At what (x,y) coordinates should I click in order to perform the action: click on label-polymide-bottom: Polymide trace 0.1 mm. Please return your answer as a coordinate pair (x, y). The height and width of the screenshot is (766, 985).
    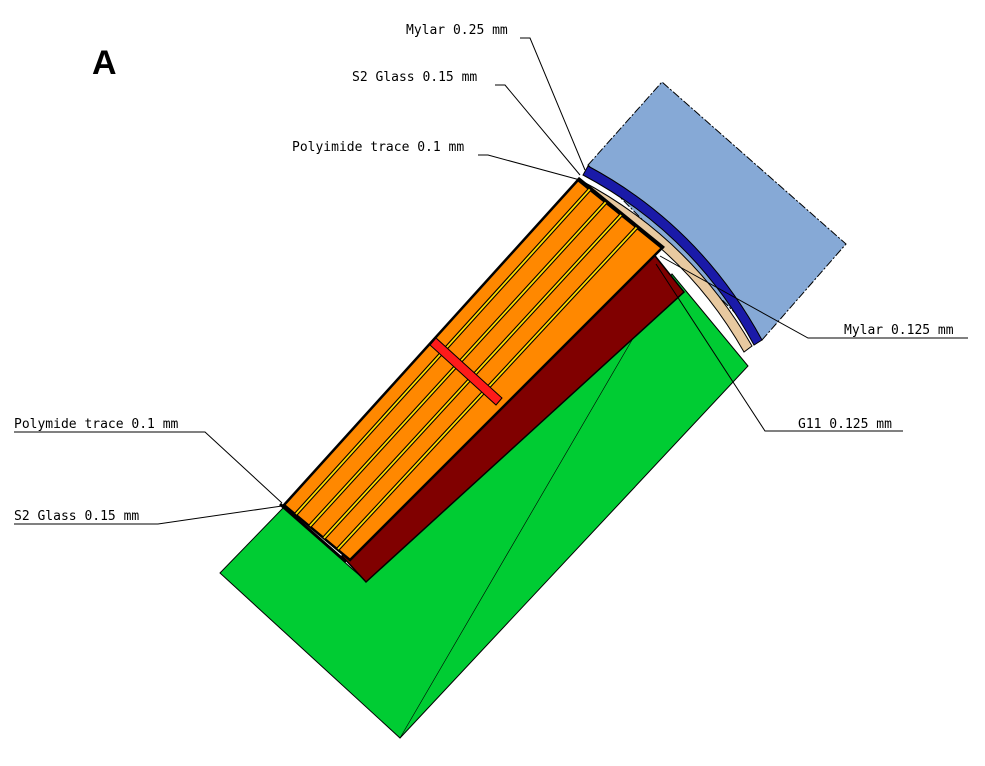
    Looking at the image, I should click on (96, 424).